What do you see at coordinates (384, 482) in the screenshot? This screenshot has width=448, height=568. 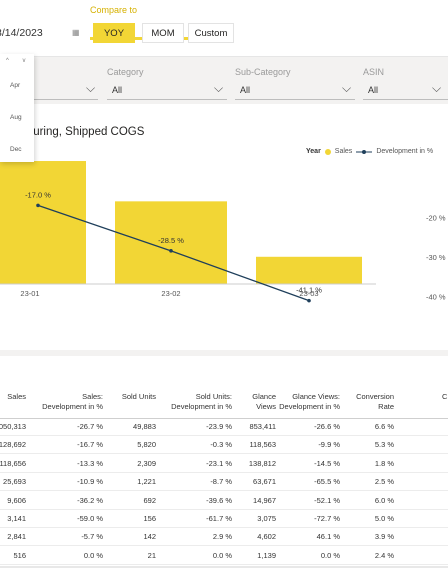 I see `table-cell: 2.5 %` at bounding box center [384, 482].